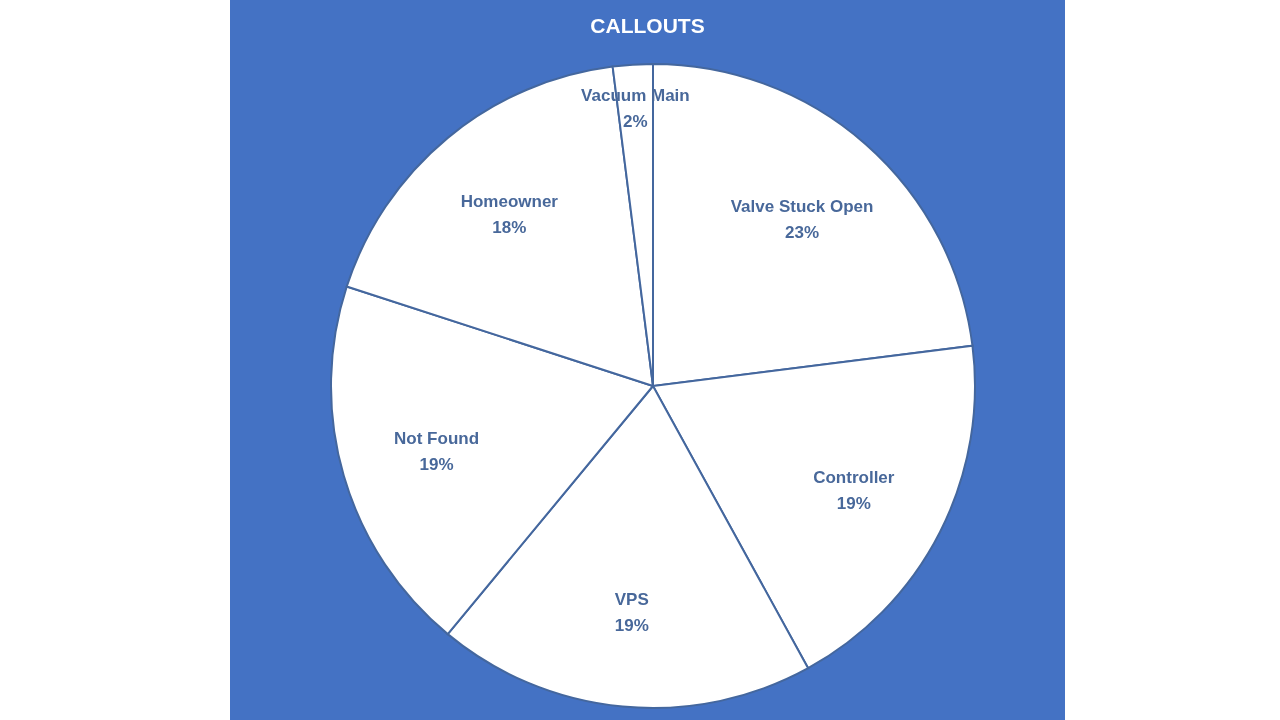 The height and width of the screenshot is (720, 1280). I want to click on data-label: 18%, so click(509, 228).